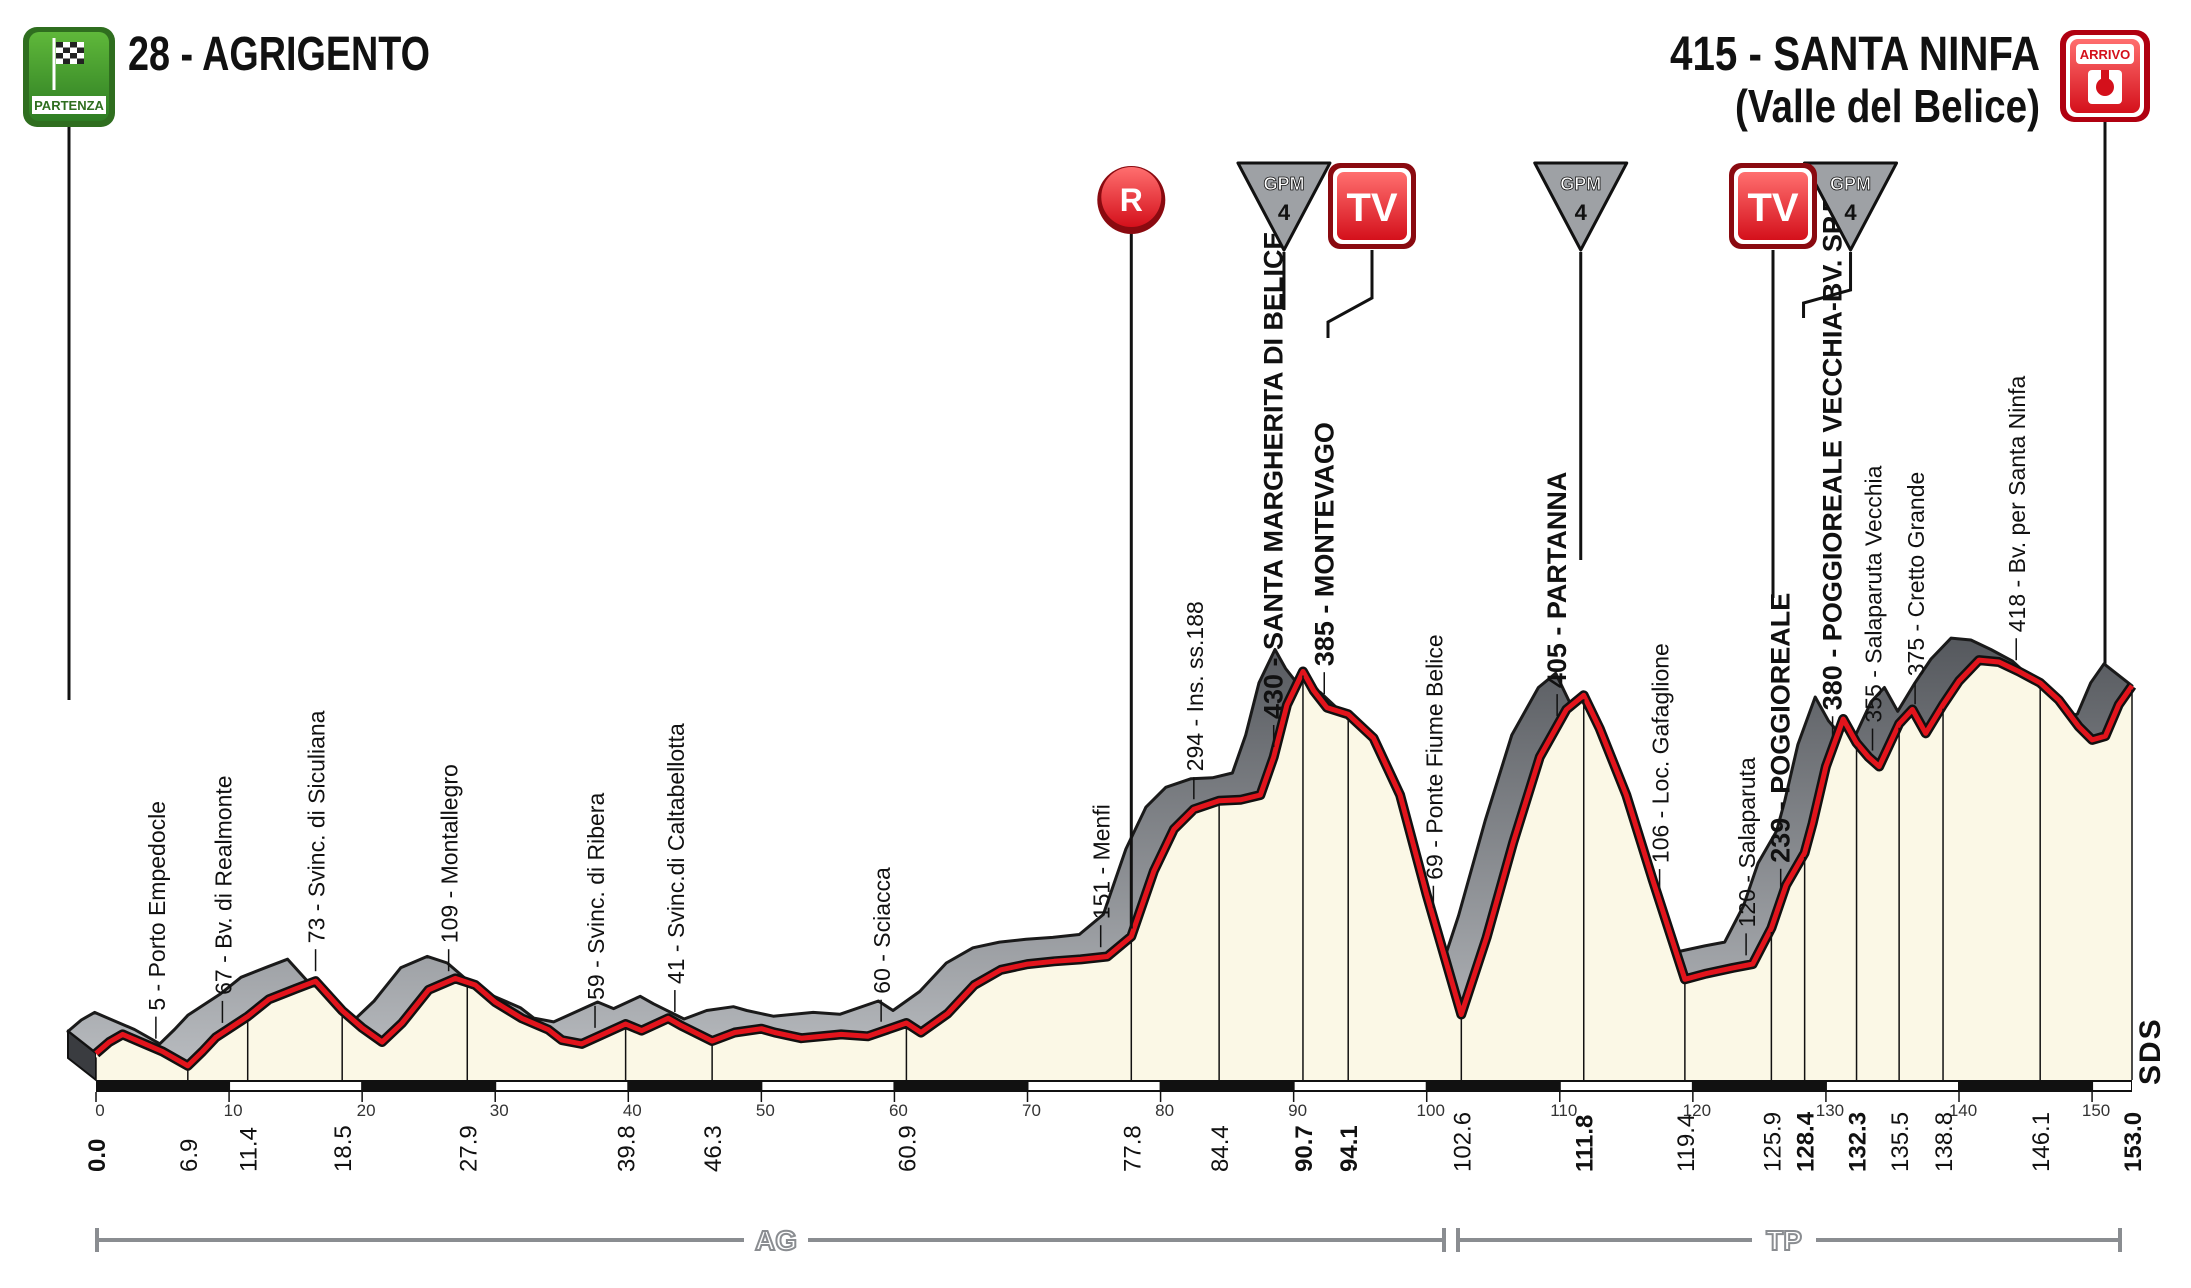  Describe the element at coordinates (450, 853) in the screenshot. I see `place-label: 109 - Montallegro` at that location.